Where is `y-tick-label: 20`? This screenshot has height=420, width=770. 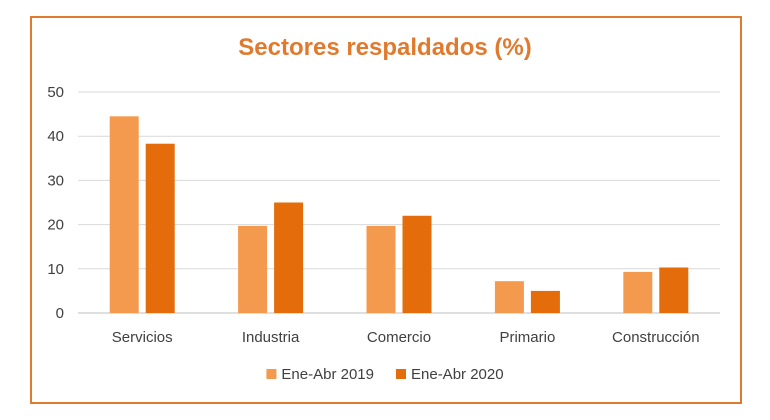 y-tick-label: 20 is located at coordinates (55, 225).